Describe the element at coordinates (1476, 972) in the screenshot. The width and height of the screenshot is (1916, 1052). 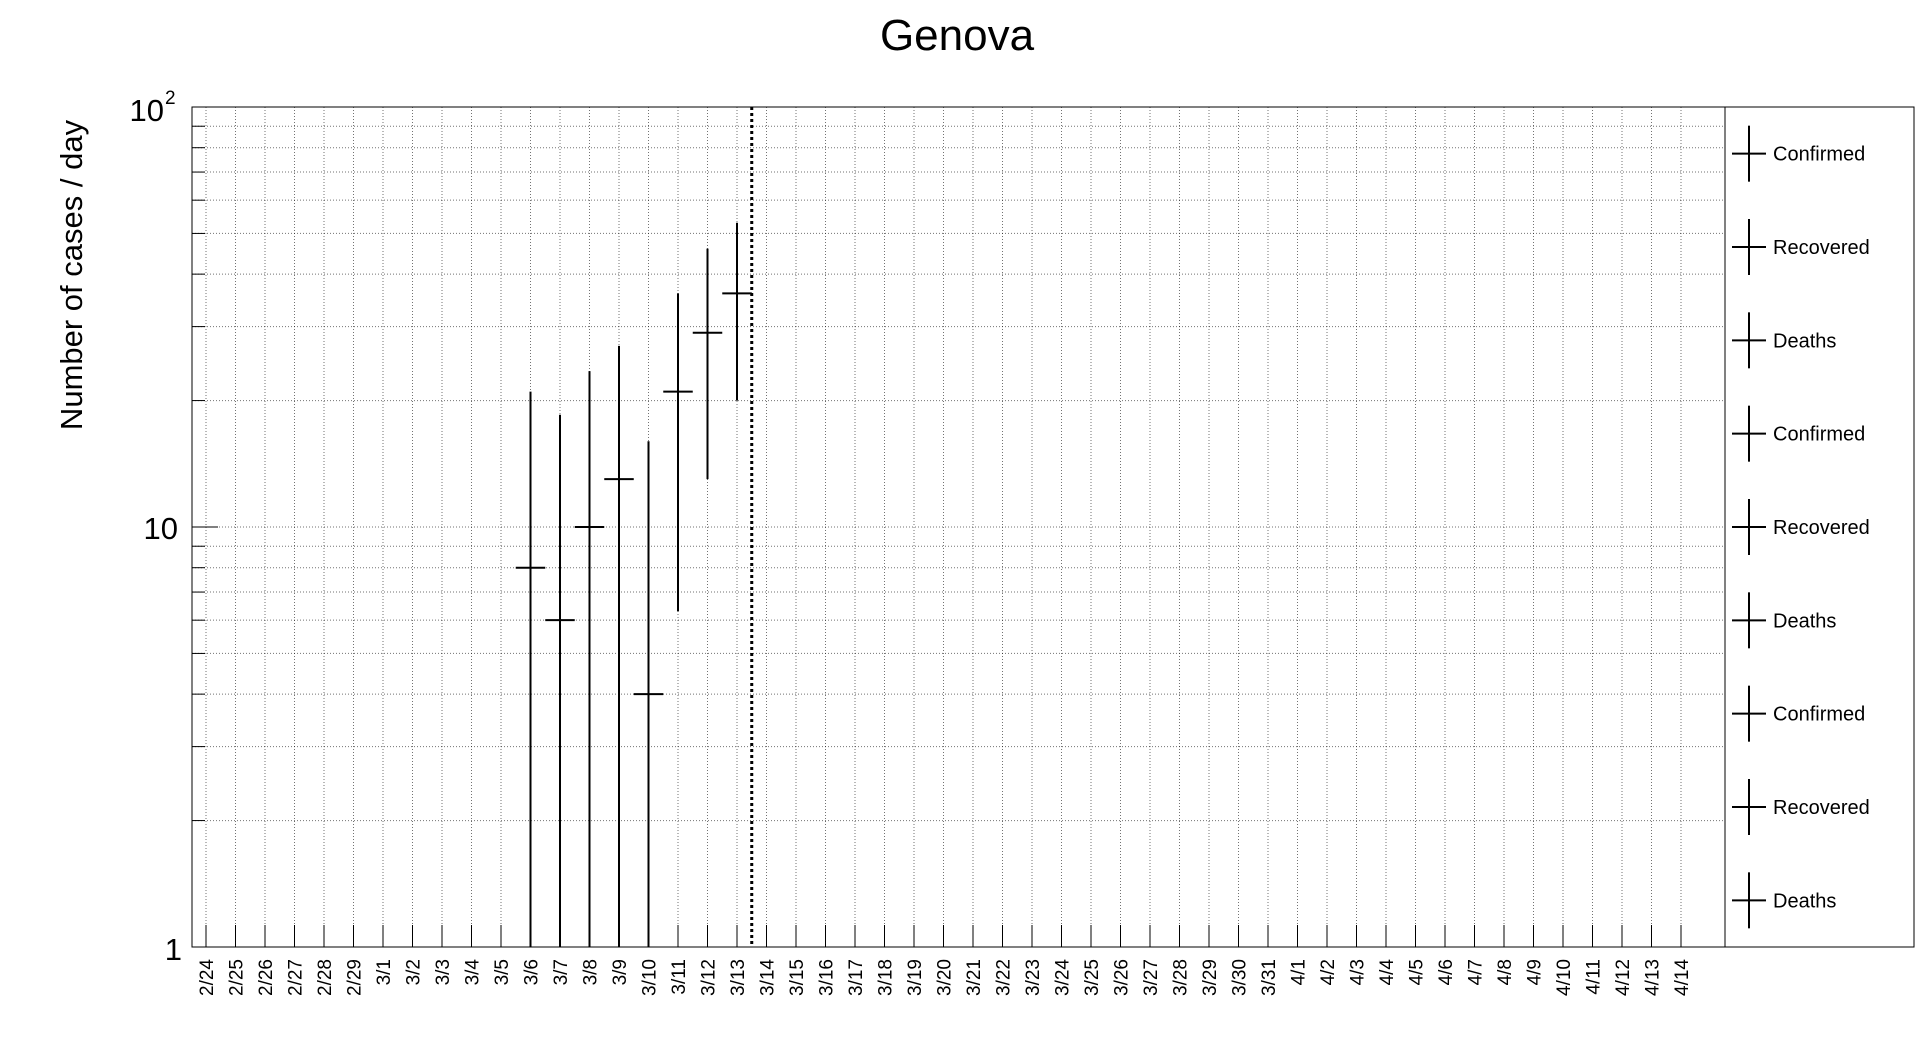
I see `x-tick-label: 4/7` at that location.